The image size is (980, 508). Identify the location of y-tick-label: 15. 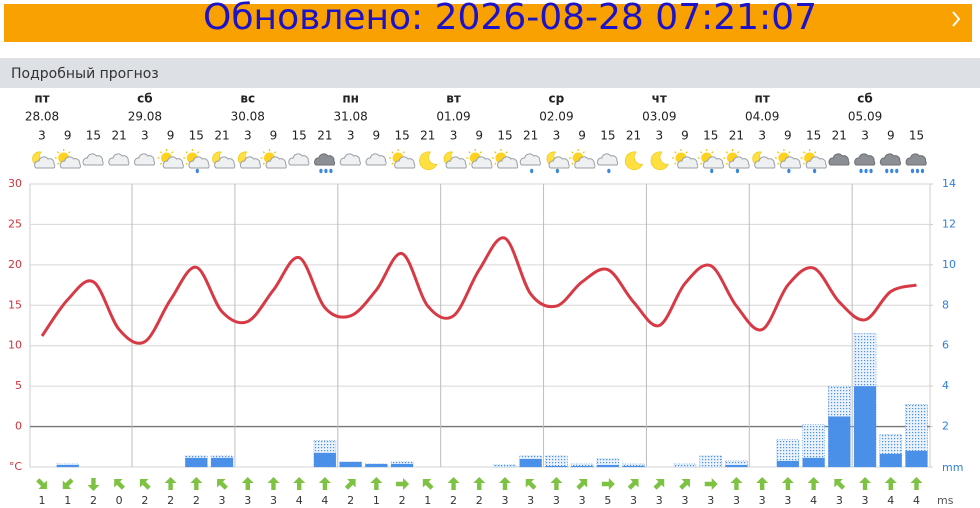
(15, 304).